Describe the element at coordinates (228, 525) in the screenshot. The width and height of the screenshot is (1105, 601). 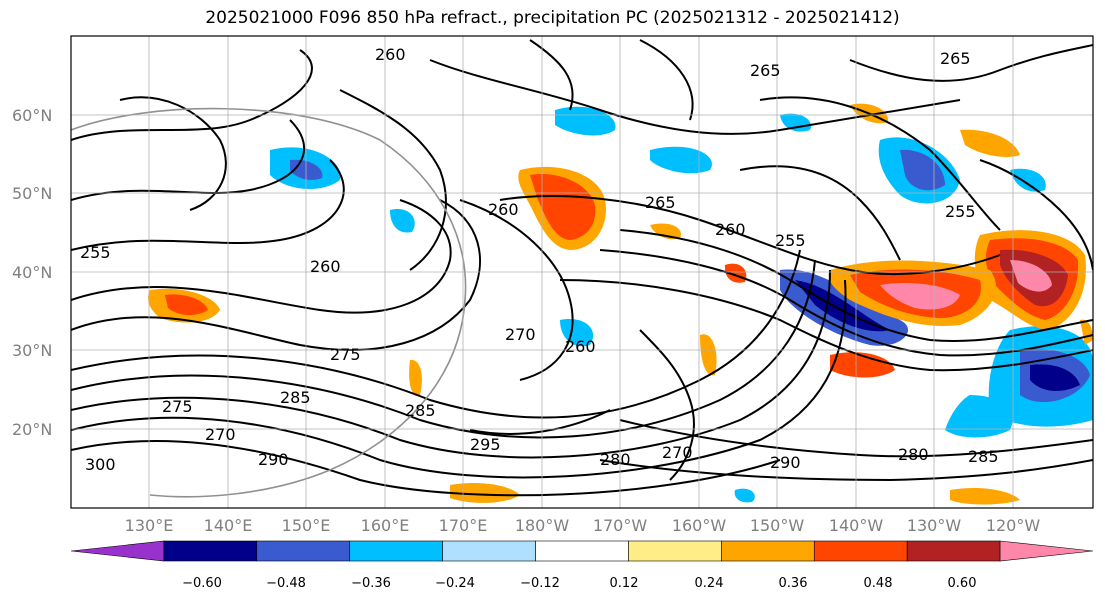
I see `lon-label: 140°E` at that location.